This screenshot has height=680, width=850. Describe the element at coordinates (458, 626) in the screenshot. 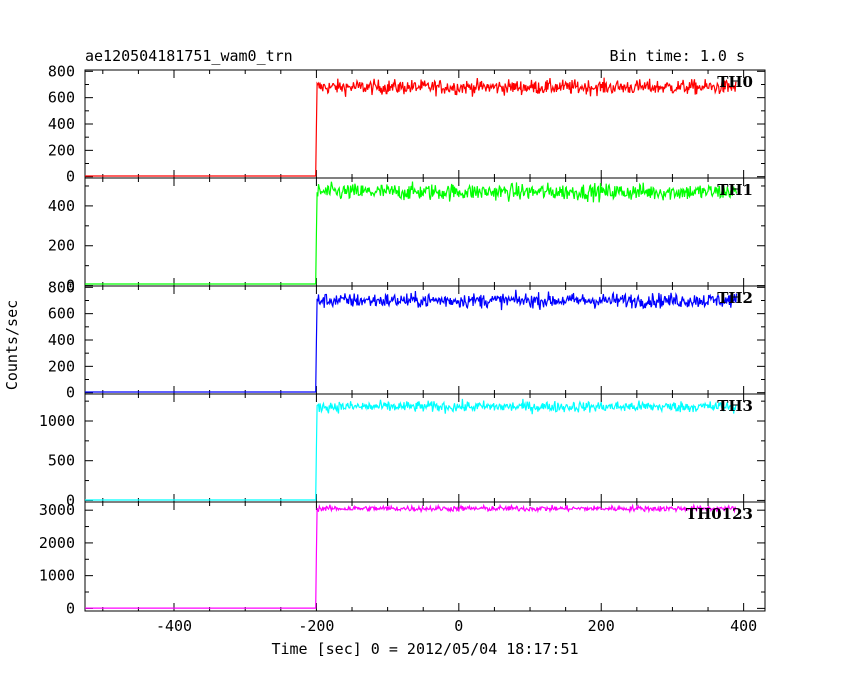

I see `x-tick-label: 0` at that location.